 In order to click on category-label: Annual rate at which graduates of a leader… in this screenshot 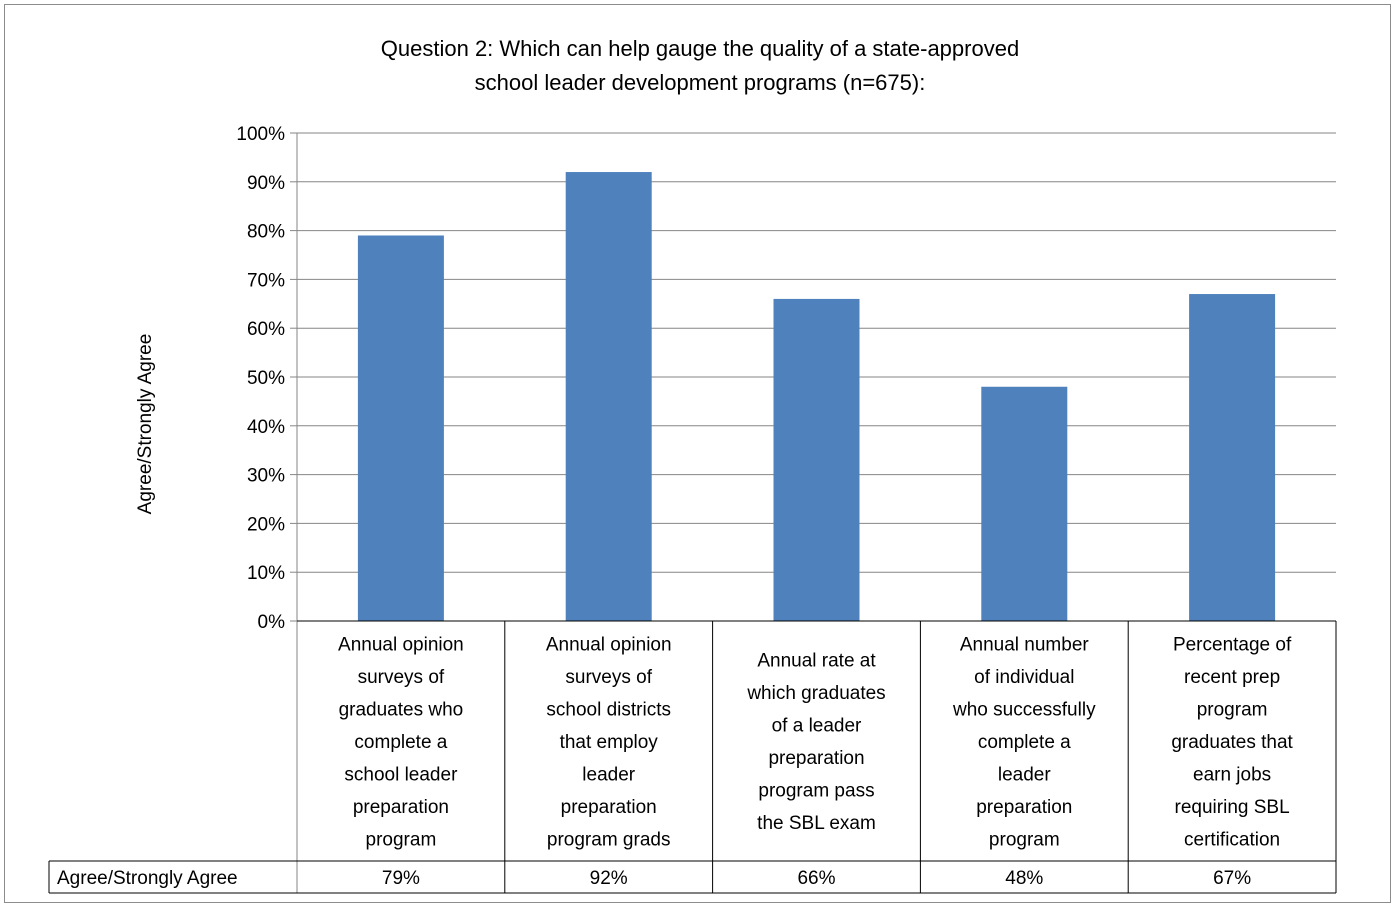, I will do `click(815, 743)`.